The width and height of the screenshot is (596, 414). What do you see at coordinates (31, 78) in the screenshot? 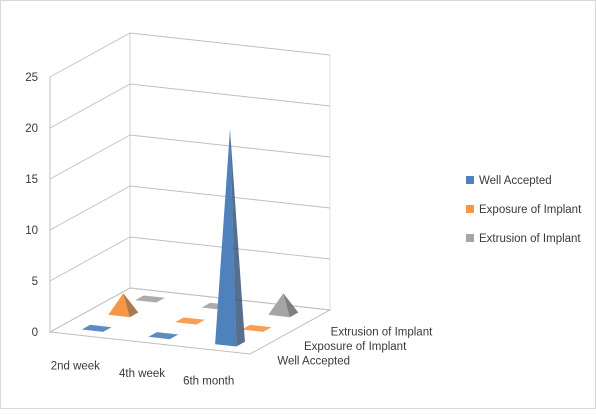
I see `y-tick-label: 25` at bounding box center [31, 78].